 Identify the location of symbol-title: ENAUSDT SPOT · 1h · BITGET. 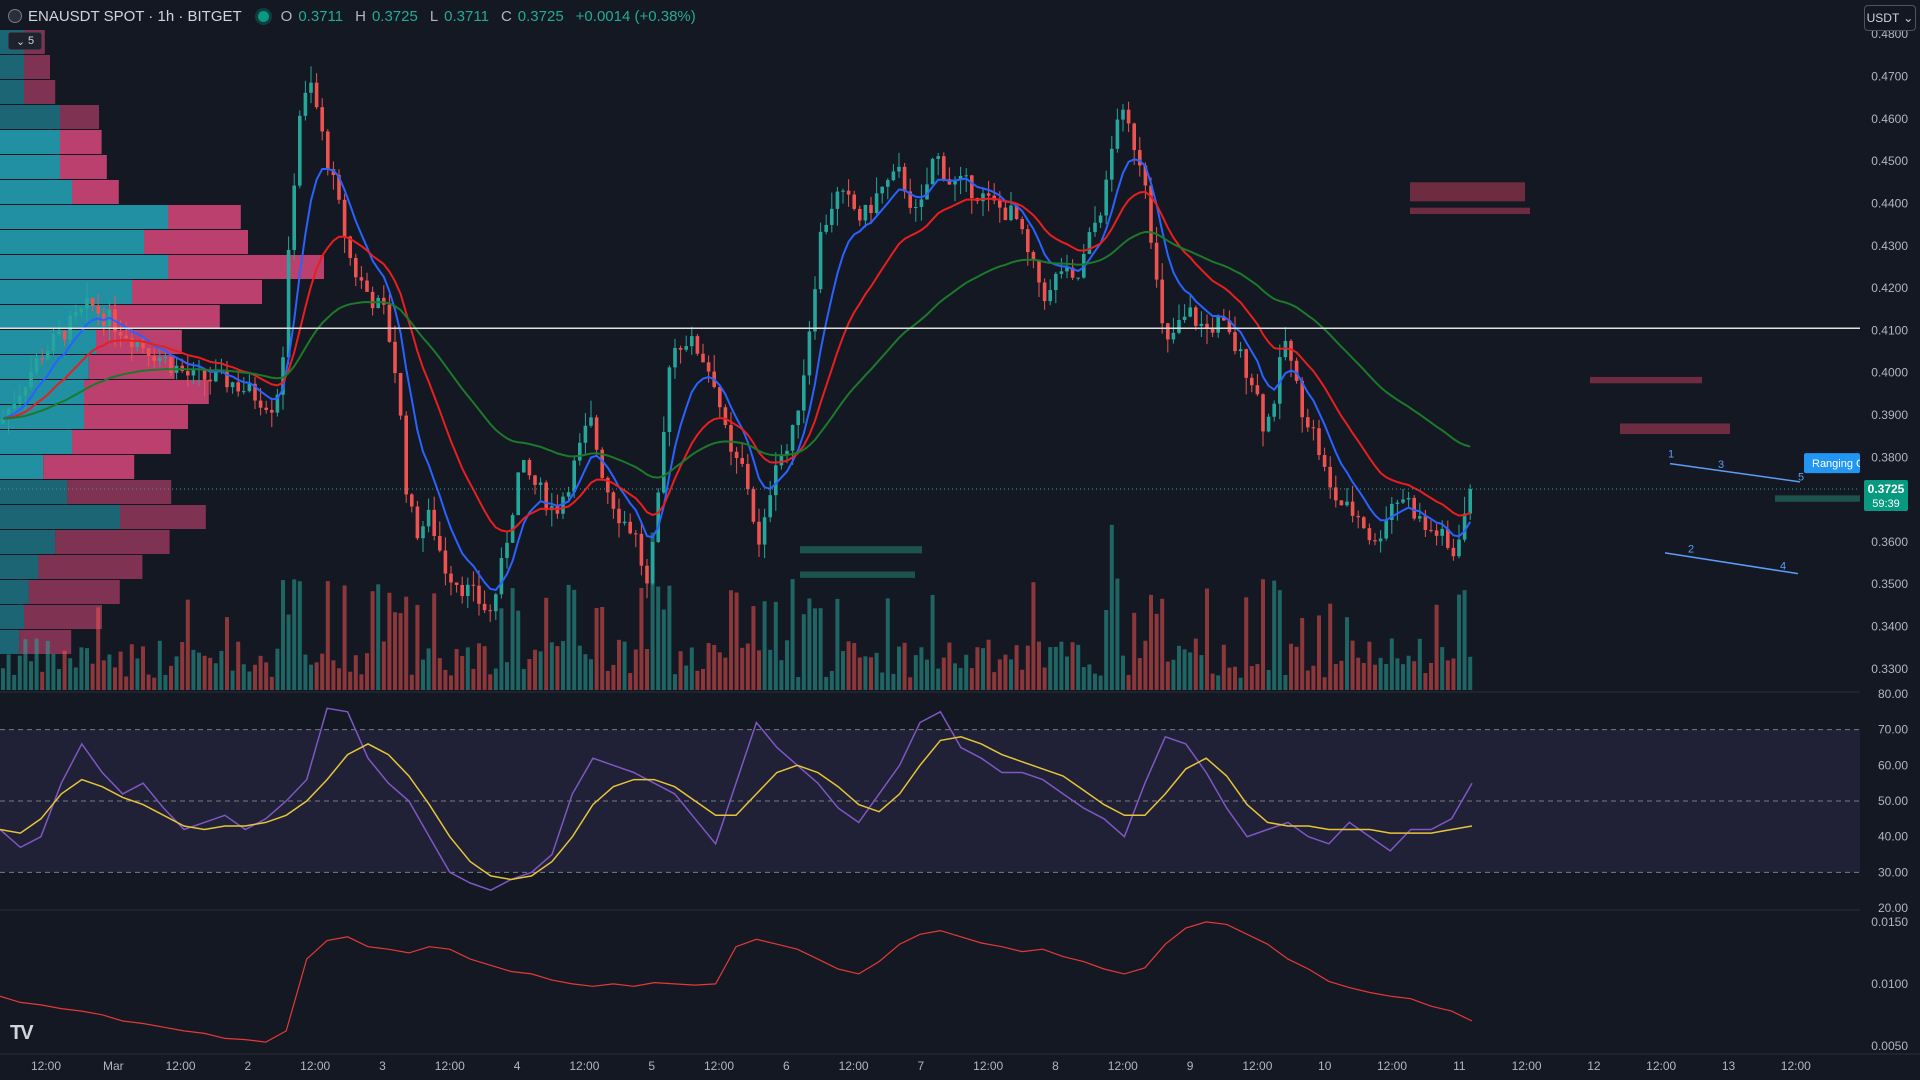
(135, 16).